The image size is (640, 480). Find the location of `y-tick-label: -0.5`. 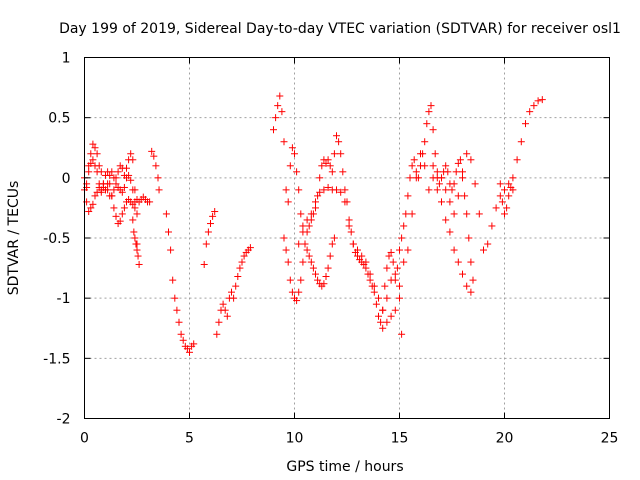

y-tick-label: -0.5 is located at coordinates (56, 239).